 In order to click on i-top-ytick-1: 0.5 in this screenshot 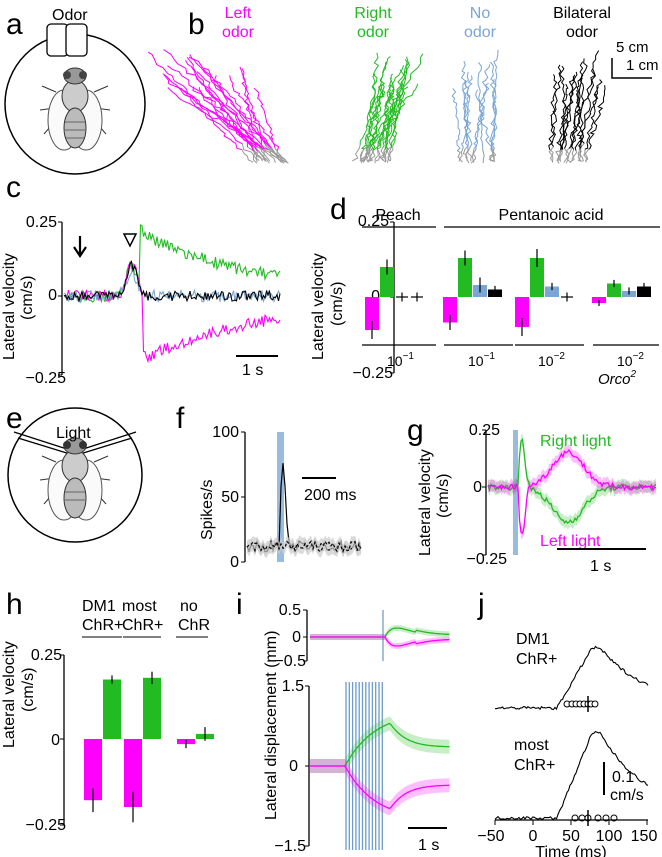, I will do `click(290, 610)`.